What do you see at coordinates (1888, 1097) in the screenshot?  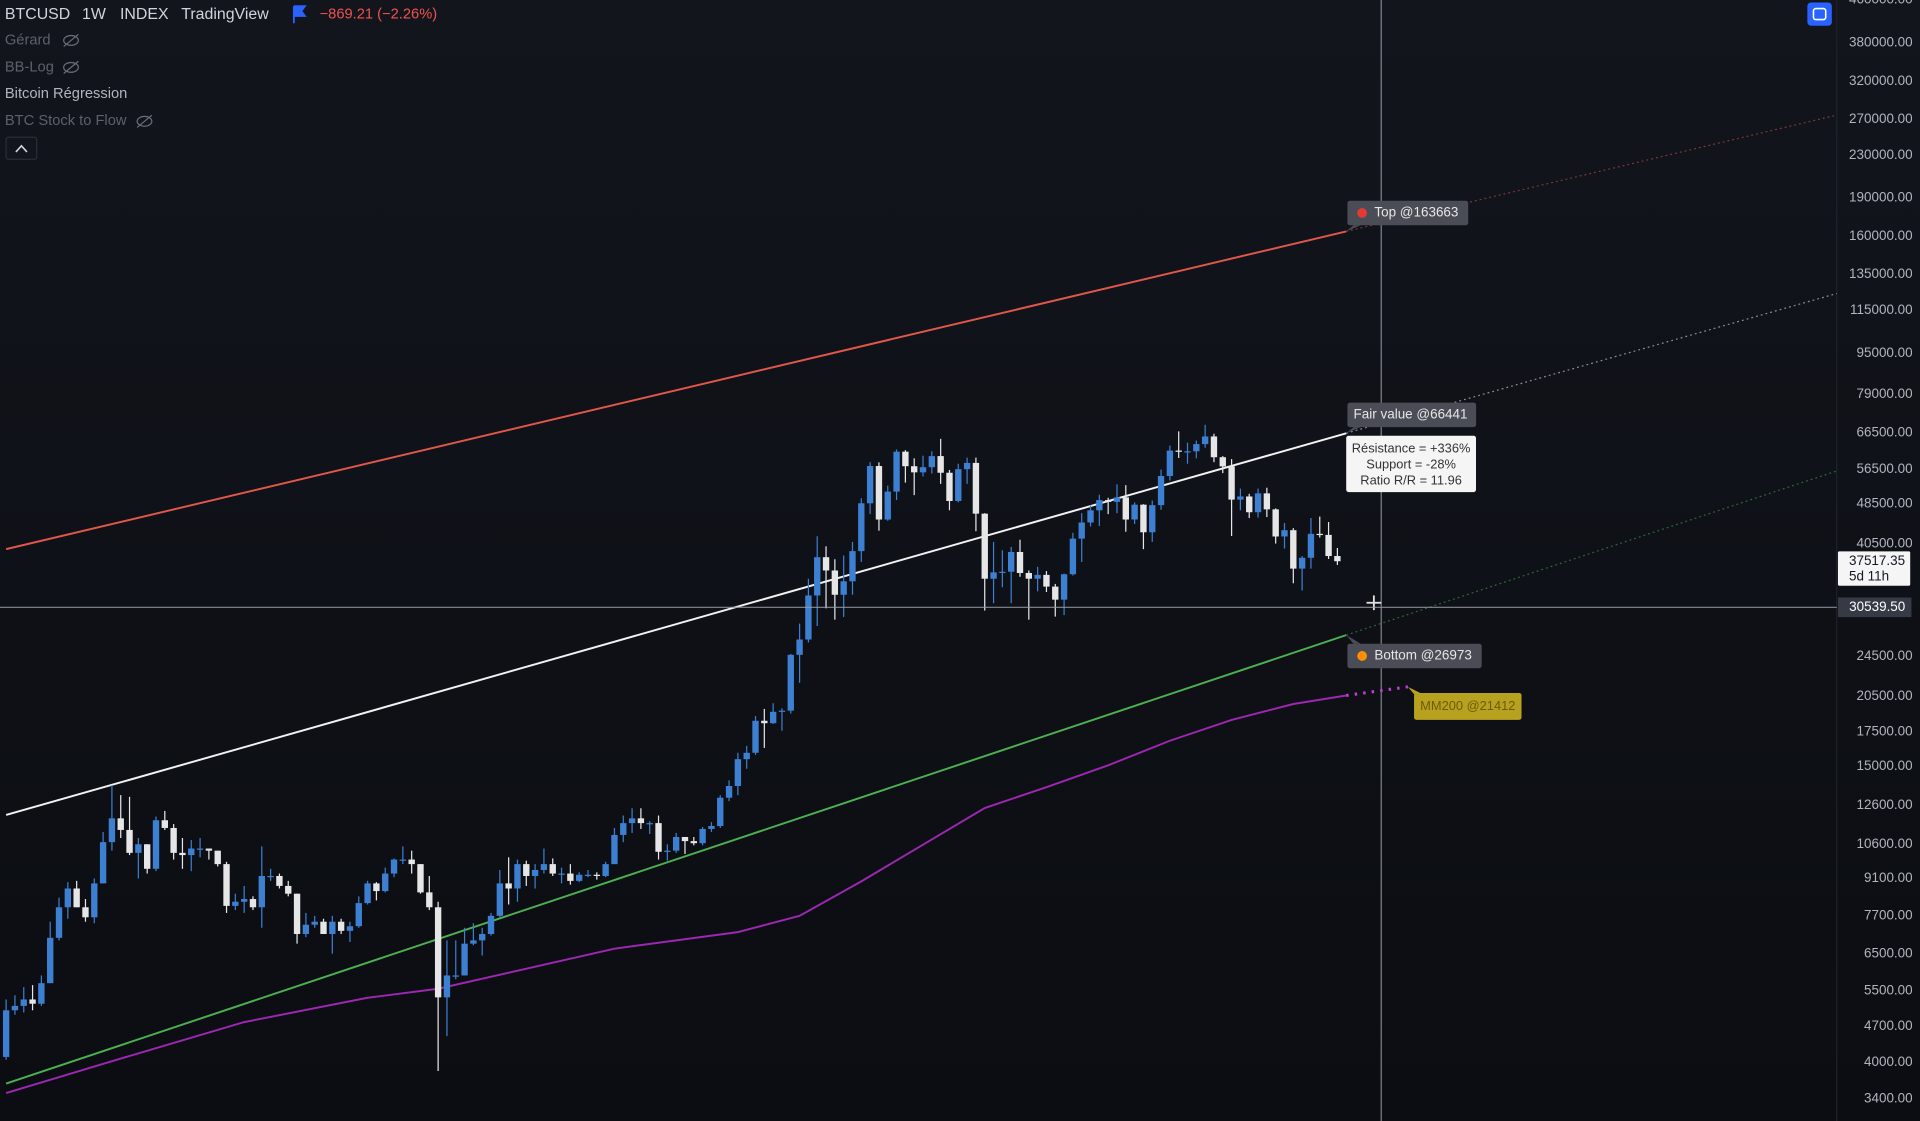 I see `y-tick-label: 3400.00` at bounding box center [1888, 1097].